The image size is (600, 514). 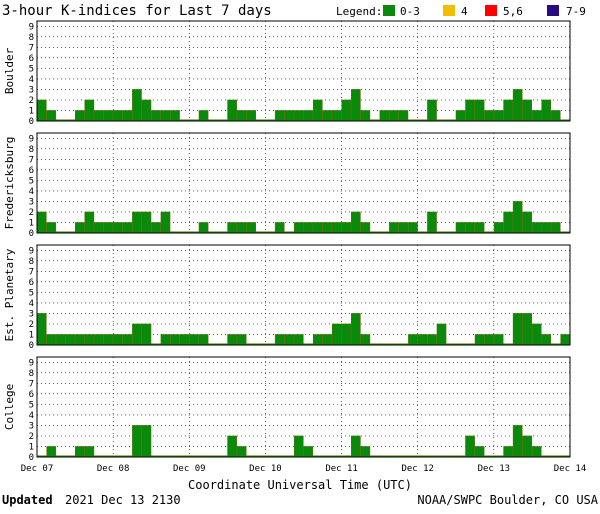 What do you see at coordinates (27, 500) in the screenshot?
I see `updated-label: Updated` at bounding box center [27, 500].